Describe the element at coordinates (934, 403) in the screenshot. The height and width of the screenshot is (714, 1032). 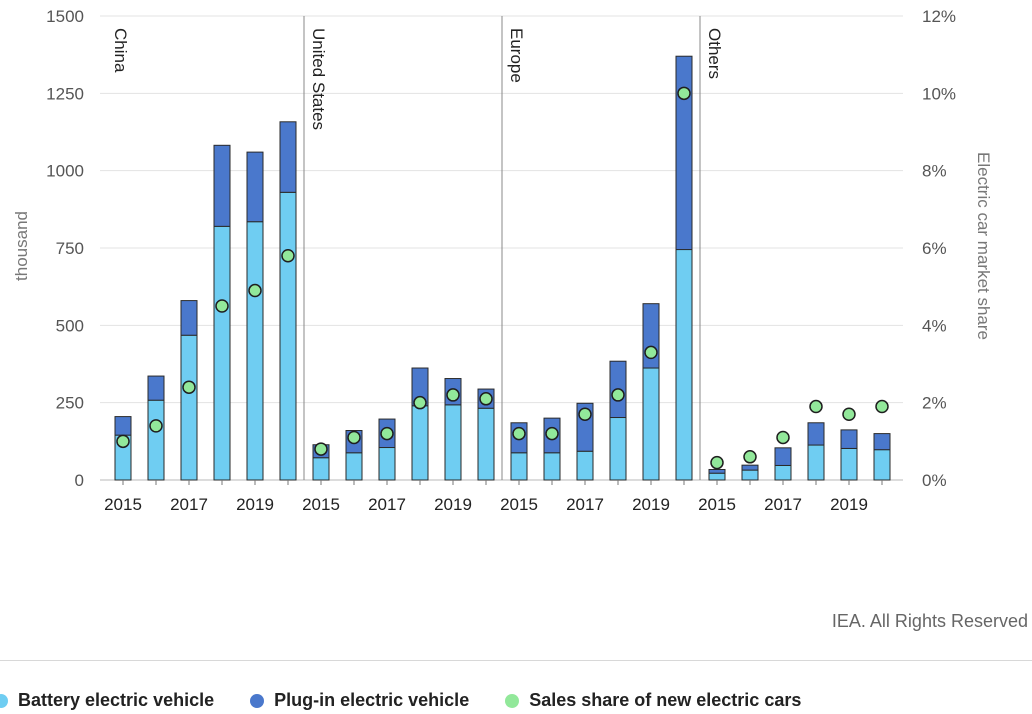
I see `y2-tick-label: 2%` at that location.